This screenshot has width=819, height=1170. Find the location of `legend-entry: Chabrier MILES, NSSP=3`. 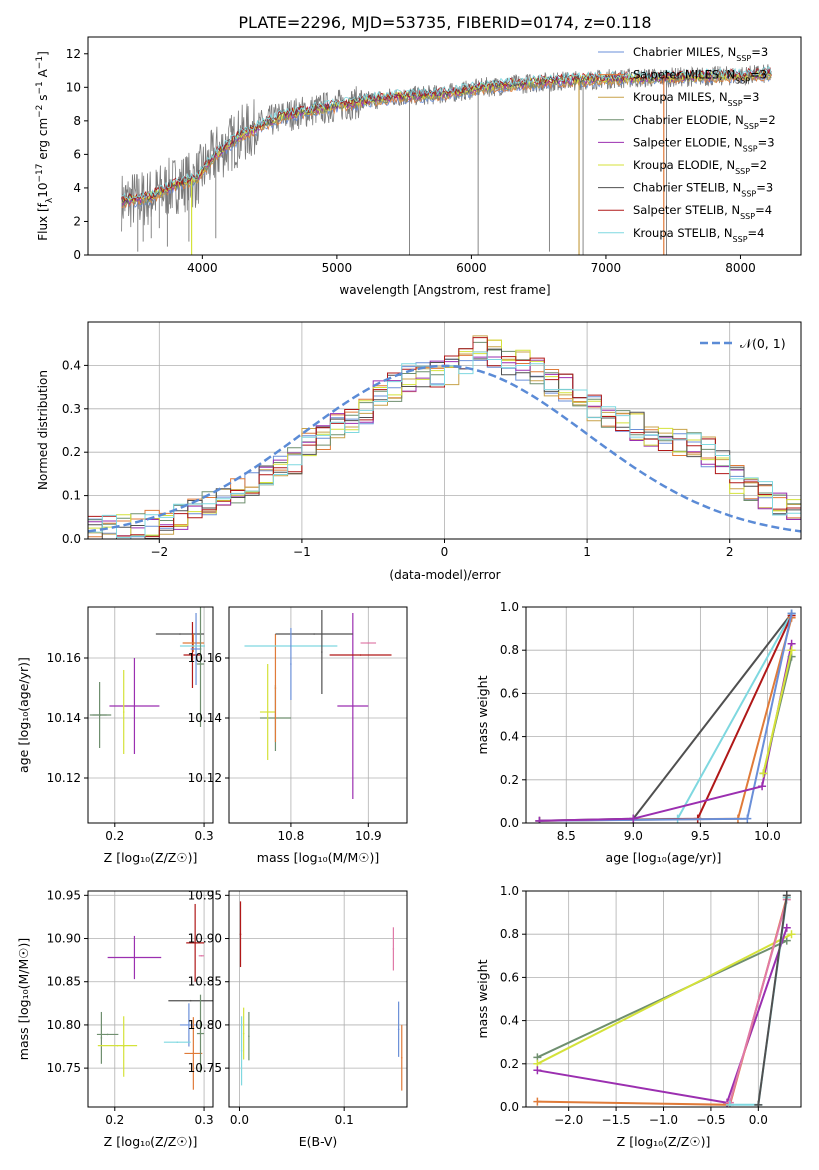

legend-entry: Chabrier MILES, NSSP=3 is located at coordinates (700, 54).